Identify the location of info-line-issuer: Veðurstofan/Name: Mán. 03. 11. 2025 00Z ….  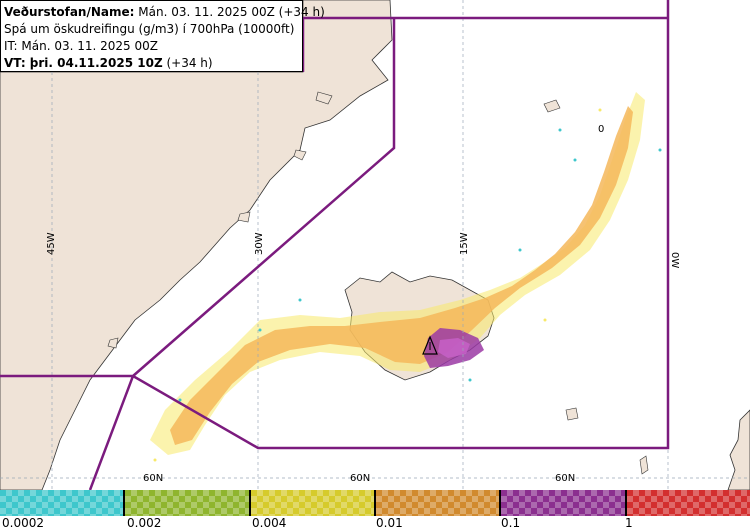
(164, 12).